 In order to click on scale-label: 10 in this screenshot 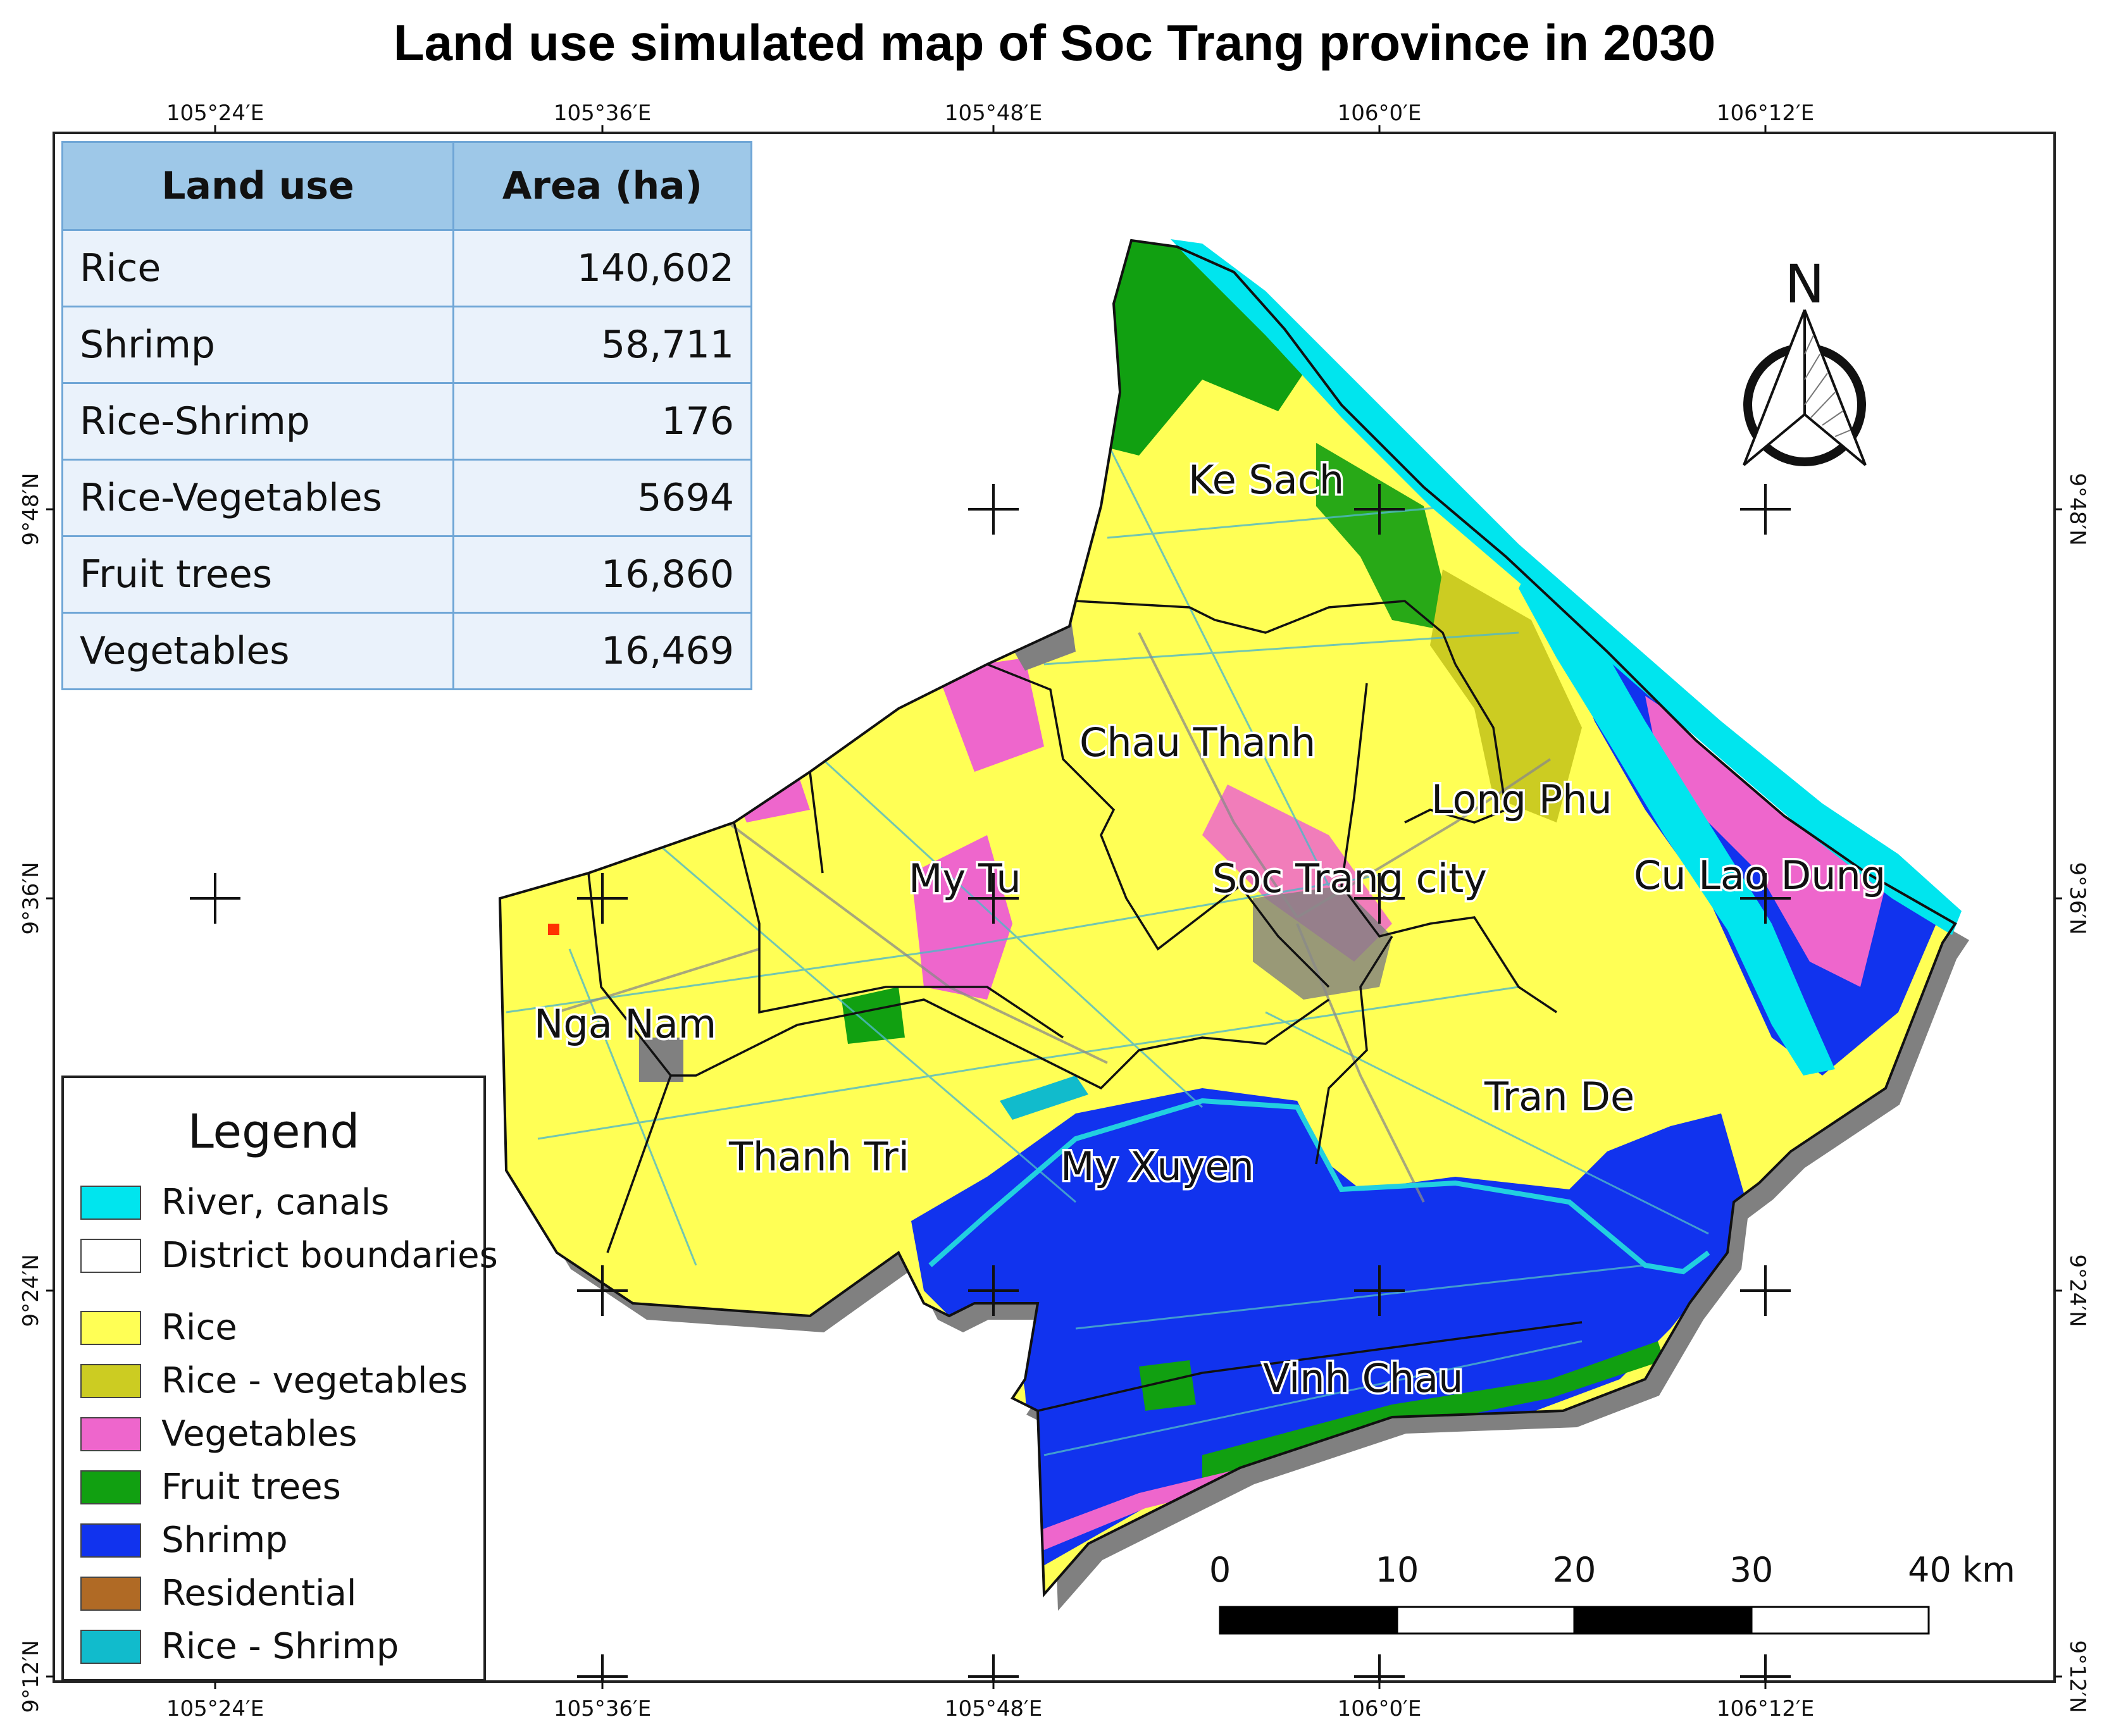, I will do `click(1397, 1570)`.